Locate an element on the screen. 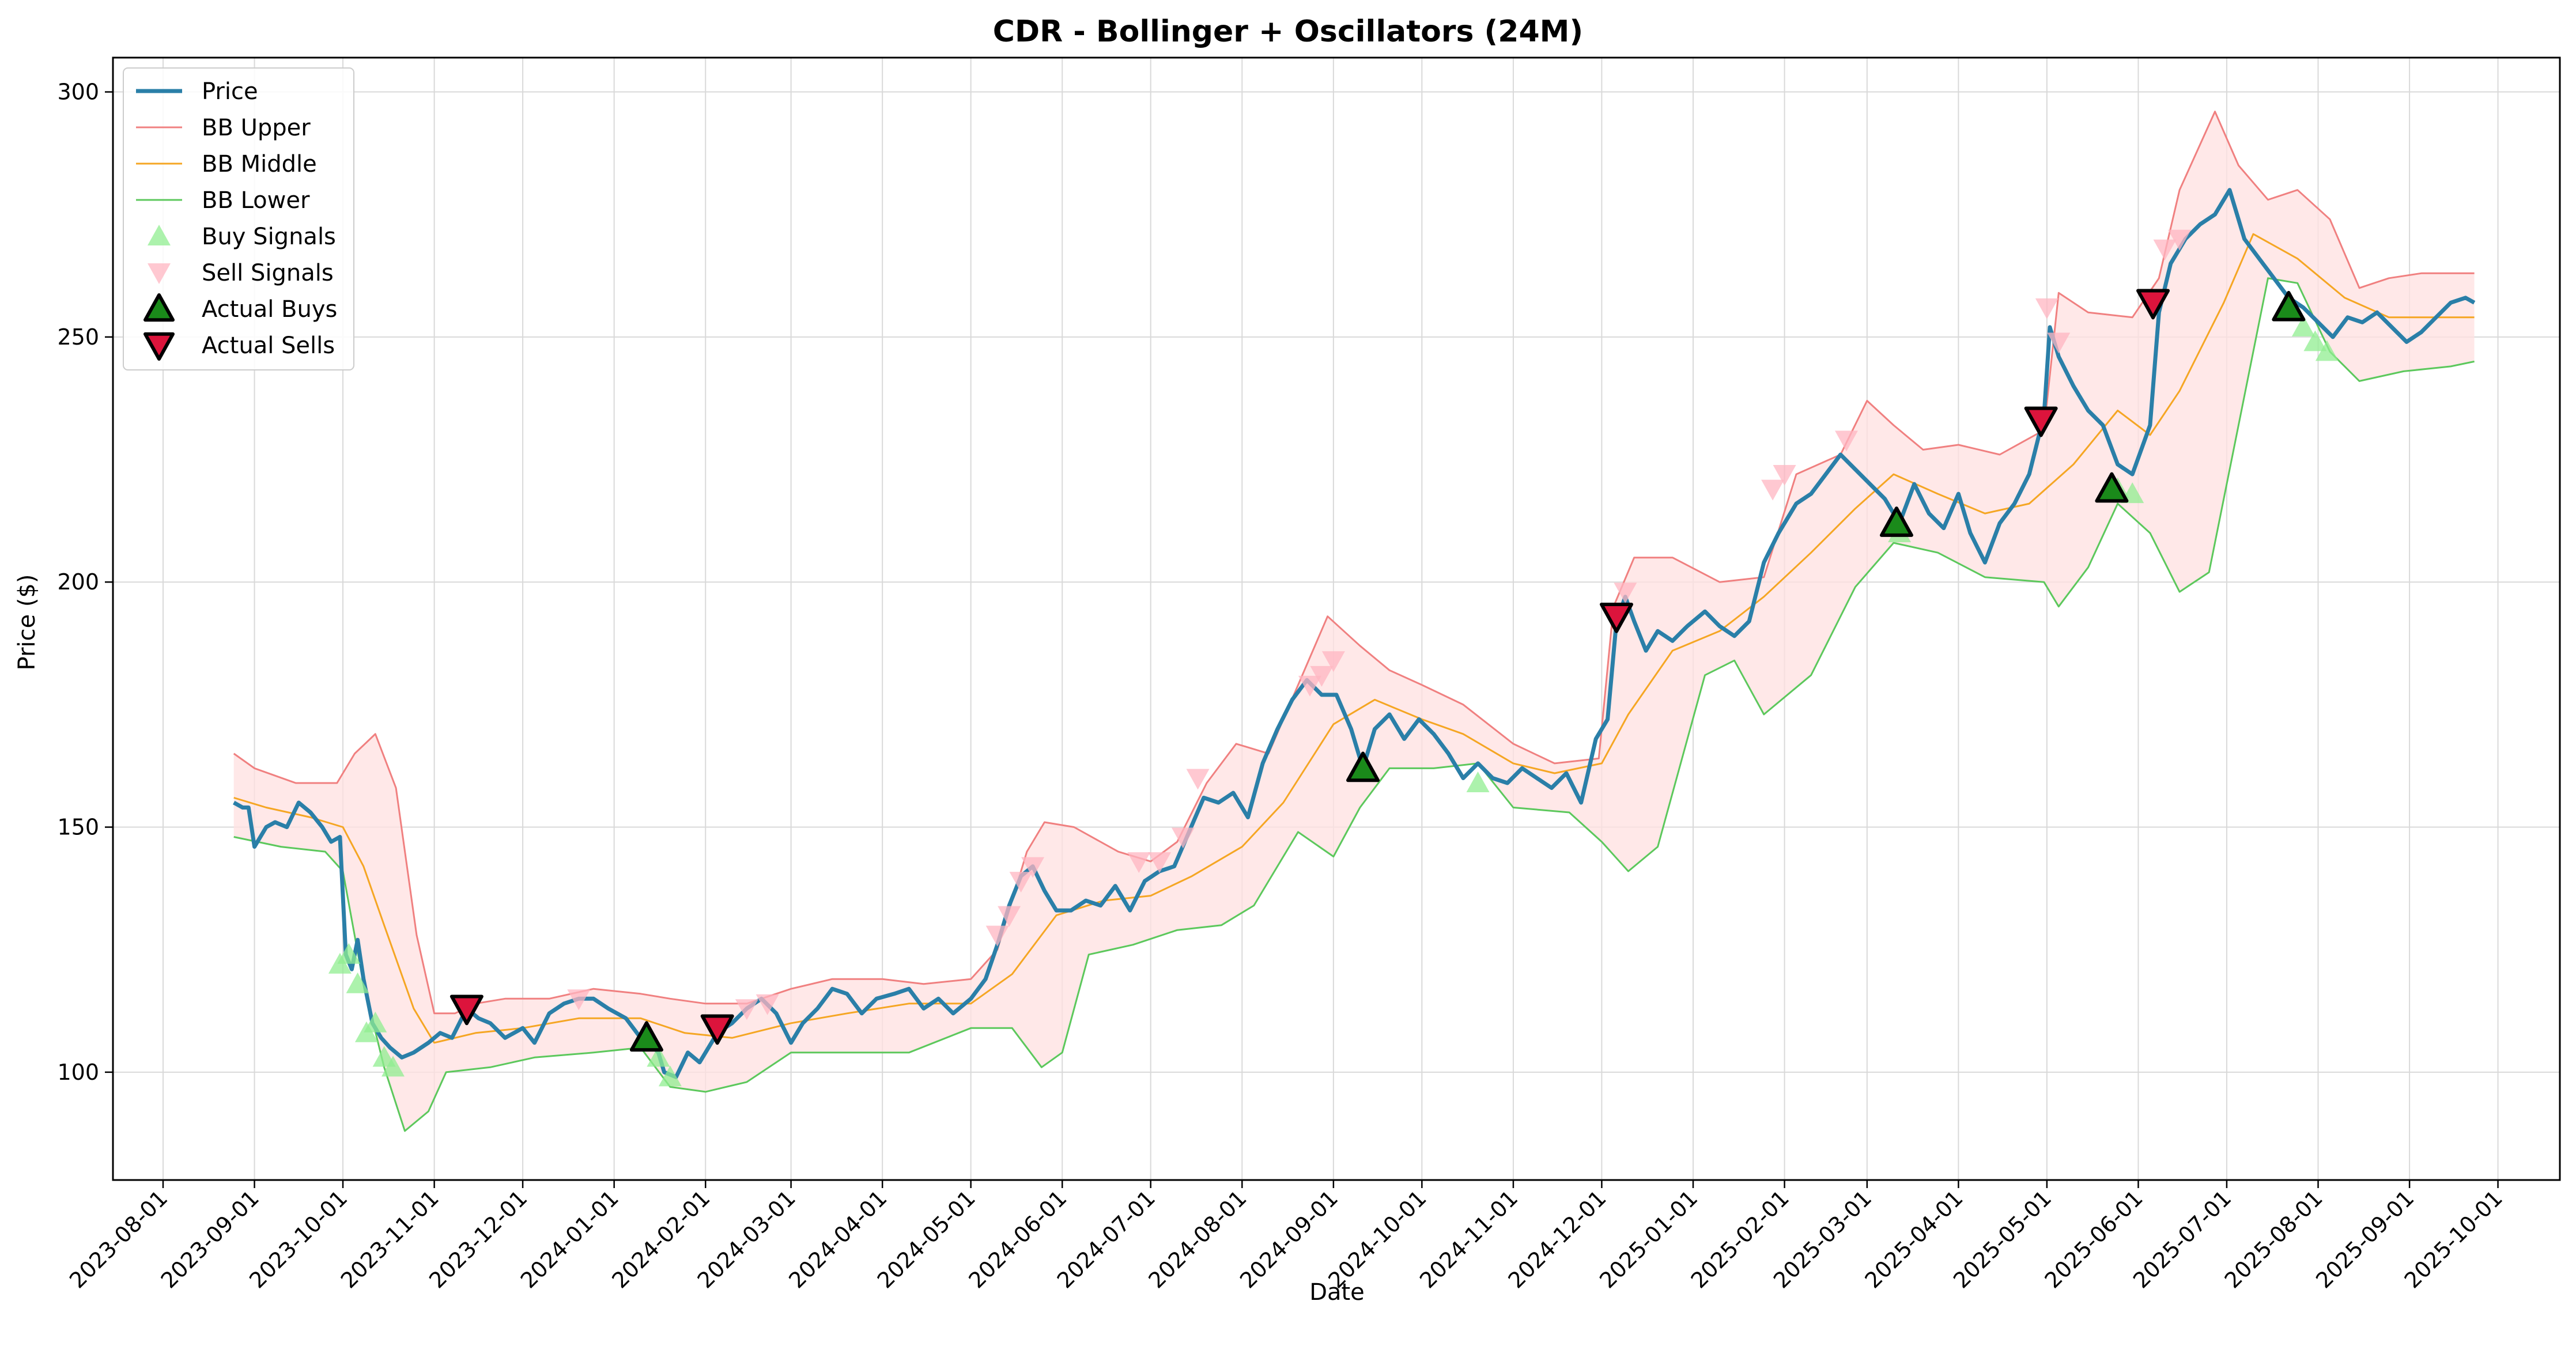 The width and height of the screenshot is (2576, 1369). y-tick-label: 200 is located at coordinates (78, 582).